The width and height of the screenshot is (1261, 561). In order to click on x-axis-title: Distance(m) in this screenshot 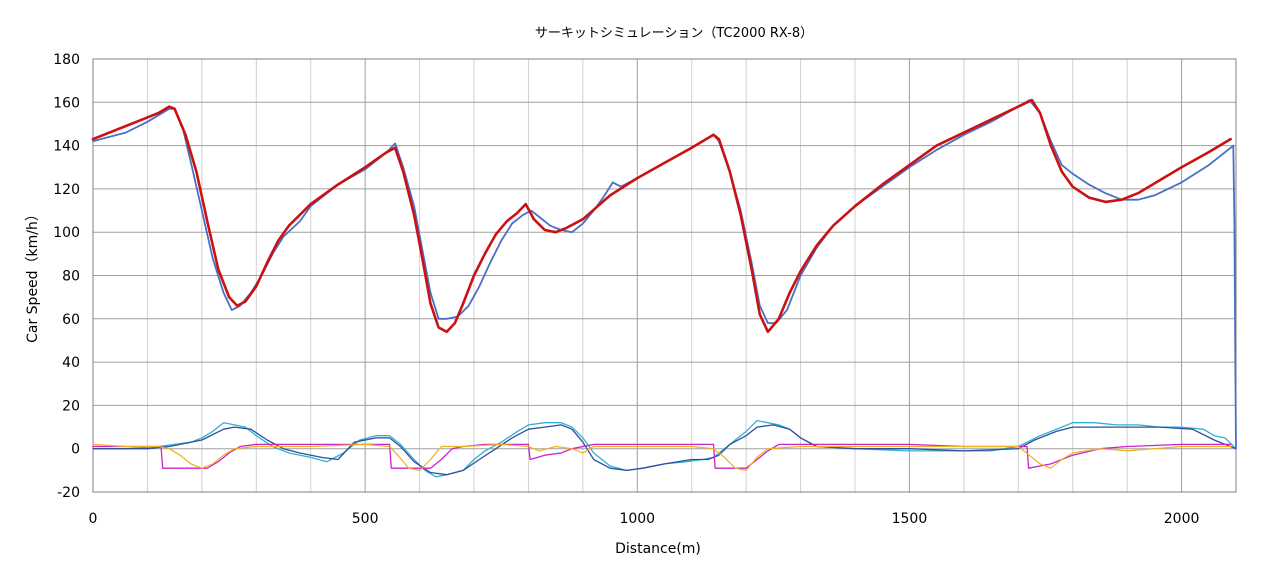, I will do `click(658, 549)`.